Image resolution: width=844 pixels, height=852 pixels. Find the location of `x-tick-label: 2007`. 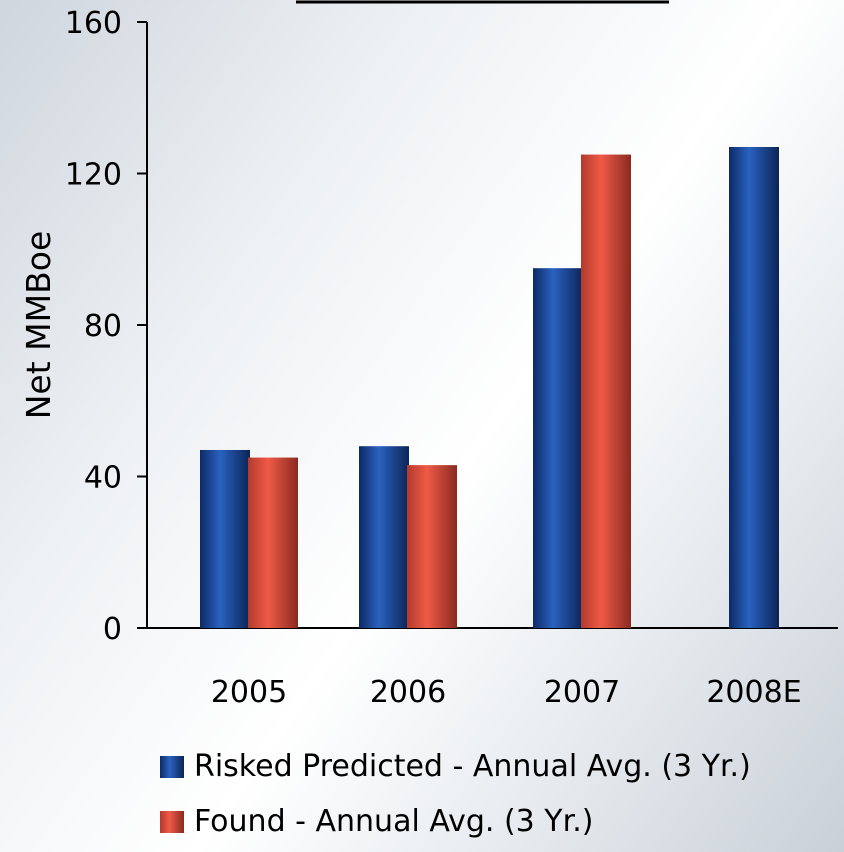

x-tick-label: 2007 is located at coordinates (582, 692).